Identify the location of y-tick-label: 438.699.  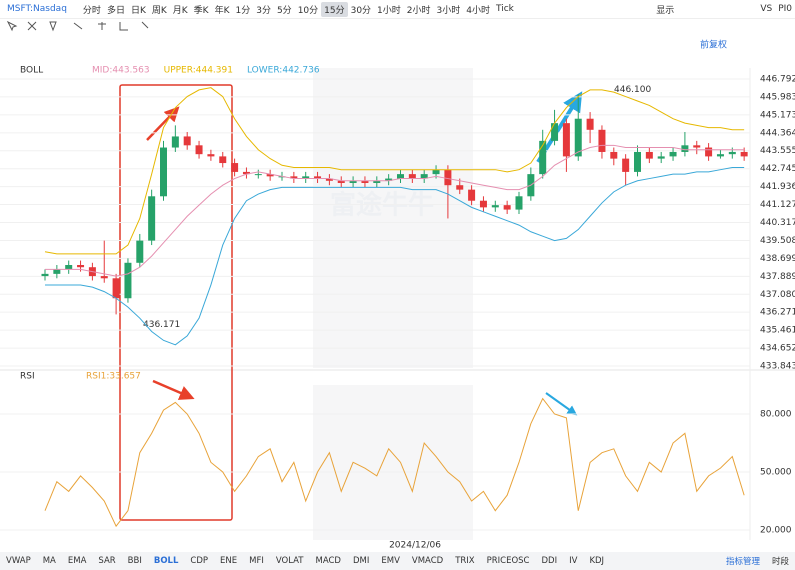
(777, 259).